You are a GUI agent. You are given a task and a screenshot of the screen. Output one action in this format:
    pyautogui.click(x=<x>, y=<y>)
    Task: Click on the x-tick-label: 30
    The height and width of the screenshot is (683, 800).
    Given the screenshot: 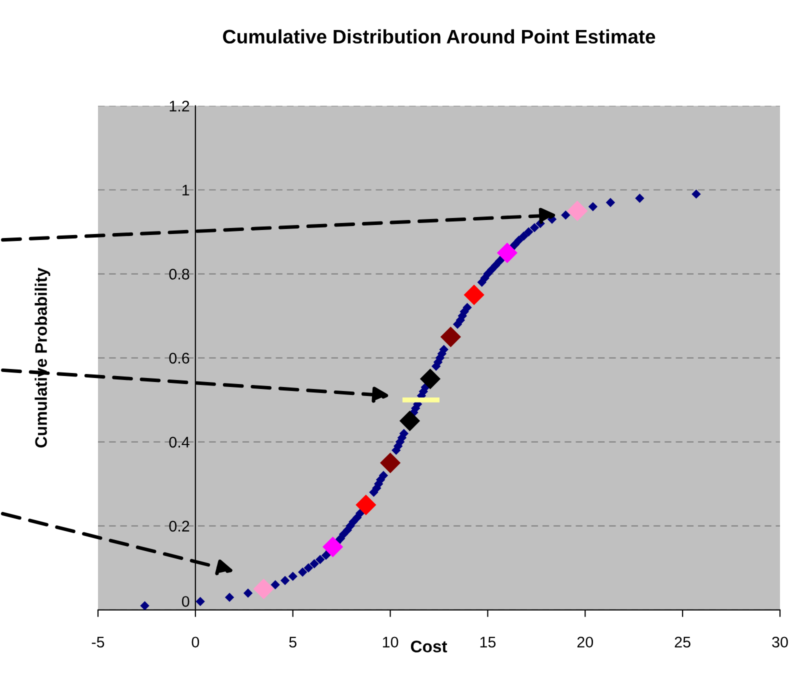 What is the action you would take?
    pyautogui.click(x=780, y=642)
    